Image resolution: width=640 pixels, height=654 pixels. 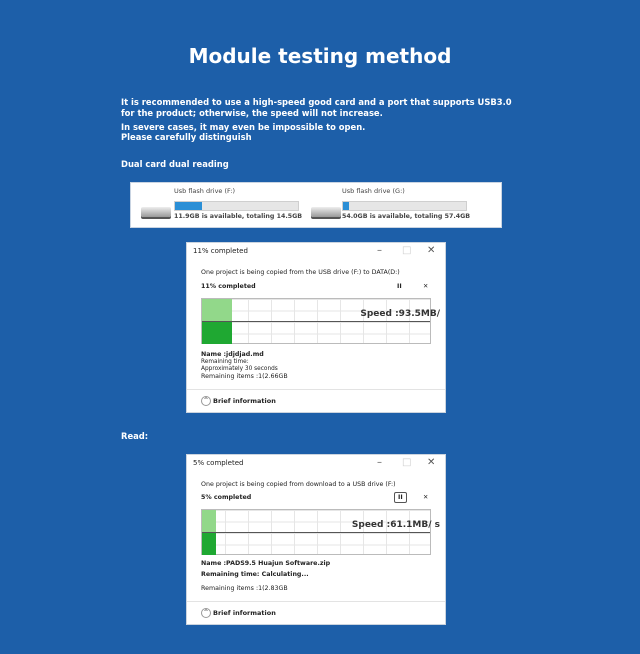 What do you see at coordinates (225, 362) in the screenshot?
I see `remaining-time: Remaining time:` at bounding box center [225, 362].